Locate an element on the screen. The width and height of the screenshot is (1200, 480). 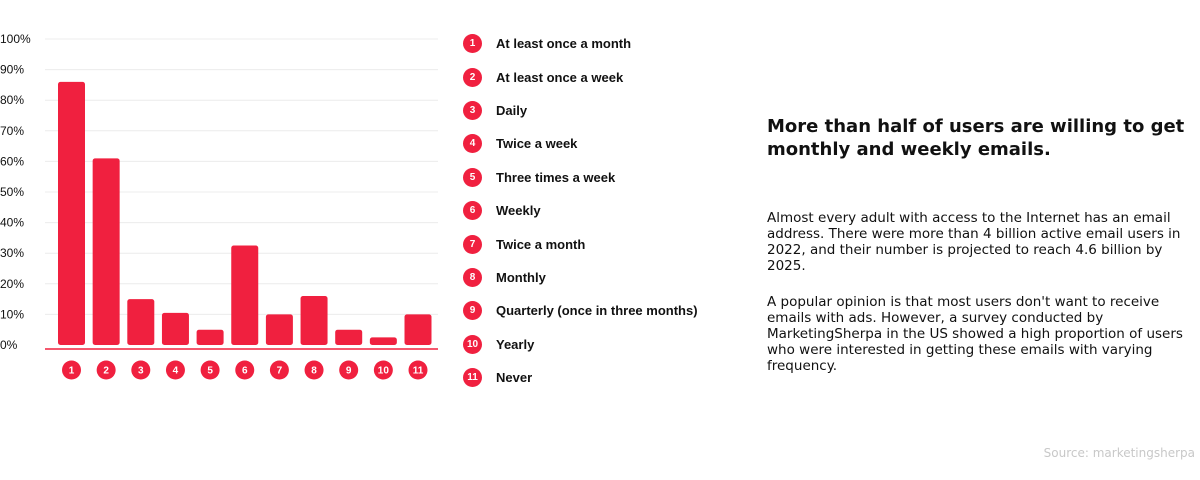
y-tick-label: 70% is located at coordinates (12, 131).